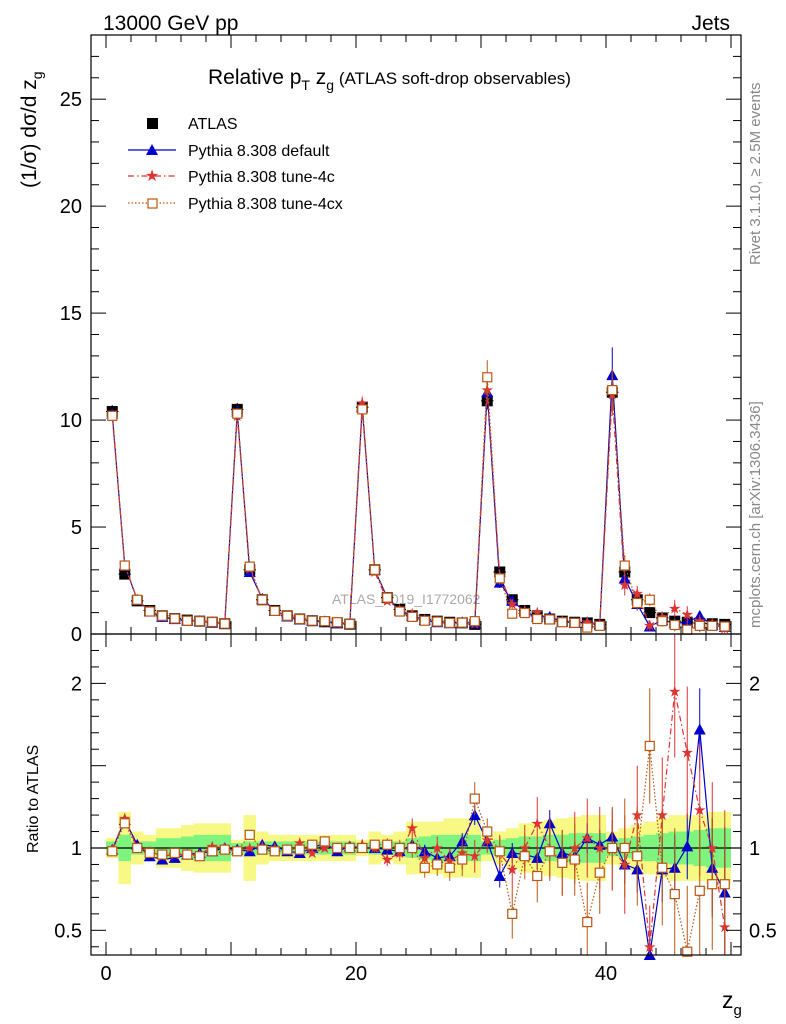 This screenshot has width=786, height=1024. I want to click on title-rest: (ATLAS soft-drop observables), so click(452, 78).